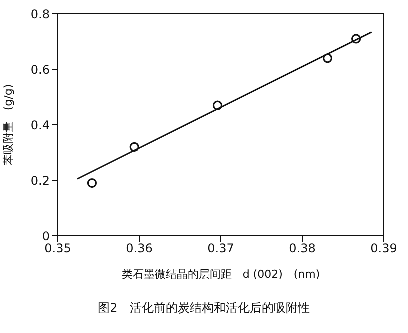 The image size is (408, 333). I want to click on y-tick-label: 0.6, so click(40, 69).